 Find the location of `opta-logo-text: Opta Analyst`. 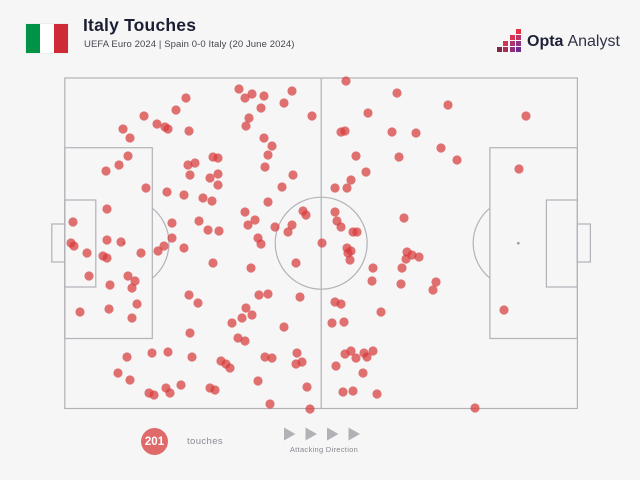

opta-logo-text: Opta Analyst is located at coordinates (573, 42).